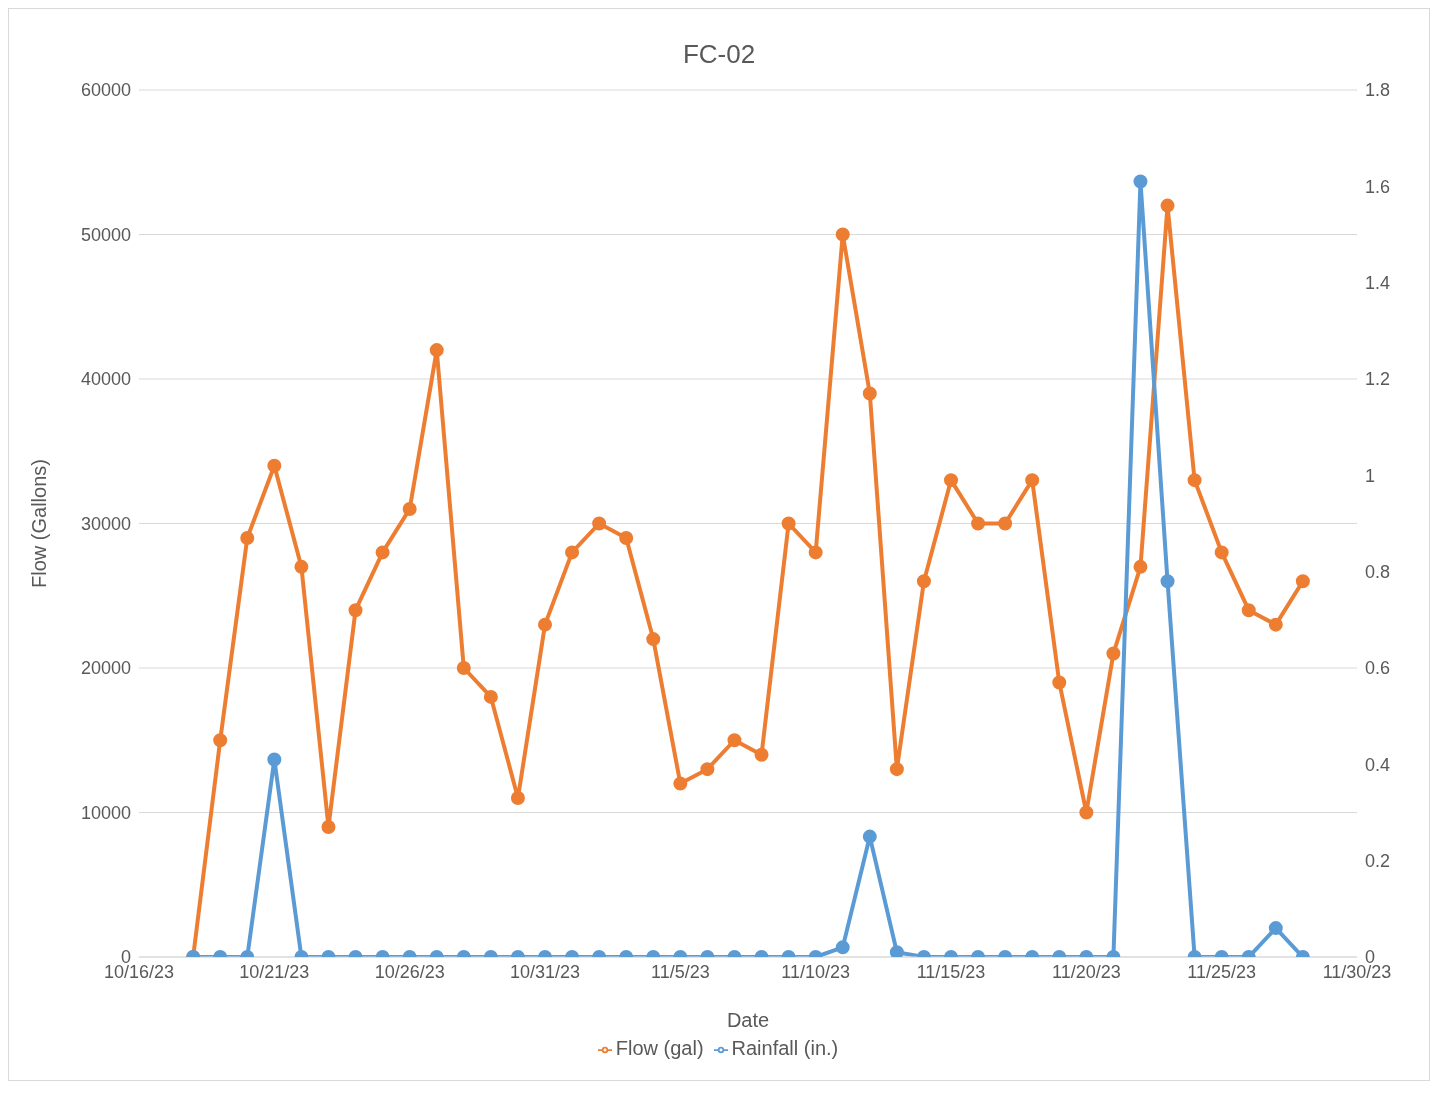  Describe the element at coordinates (1378, 764) in the screenshot. I see `y2-tick-label: 0.4` at that location.